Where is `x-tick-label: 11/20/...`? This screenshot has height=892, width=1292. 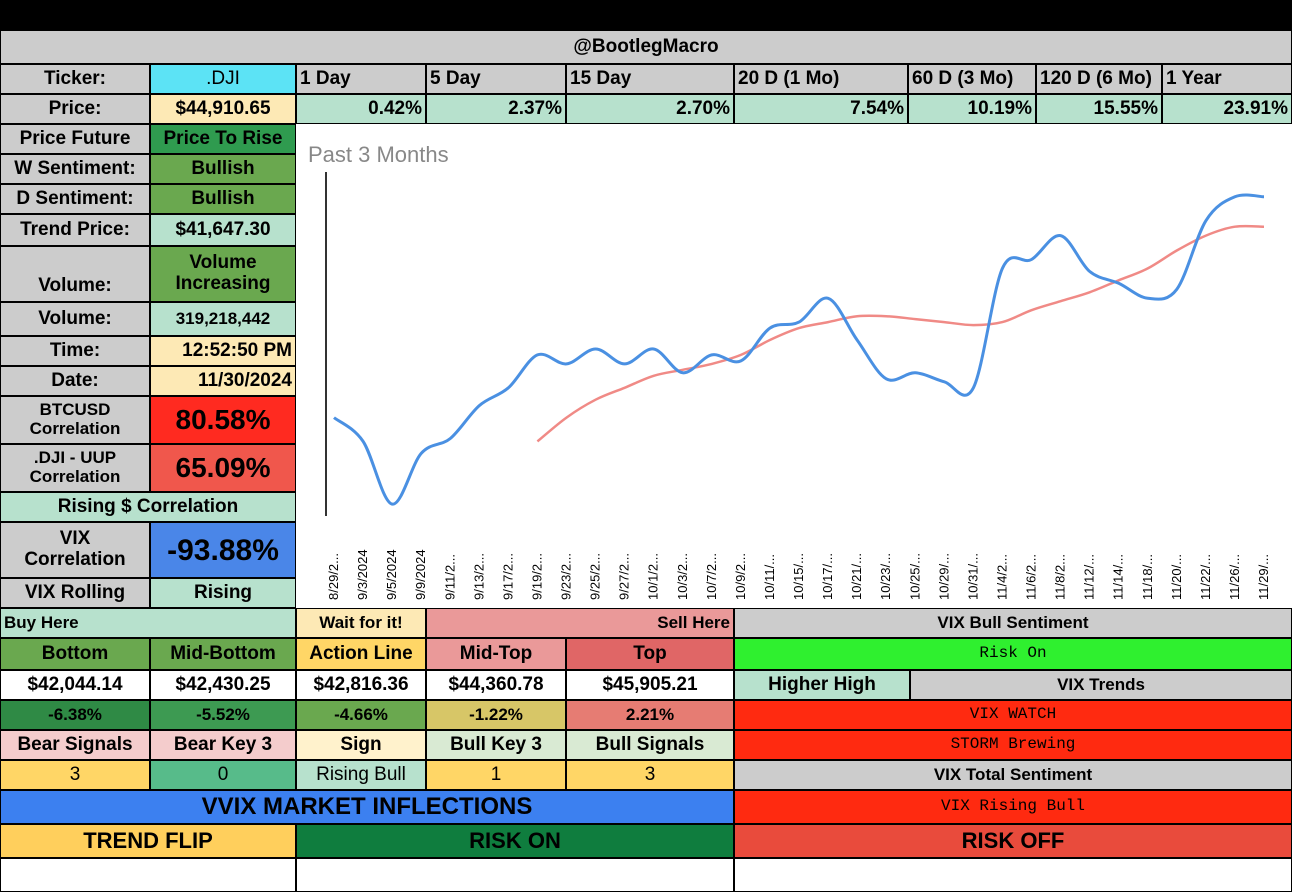 x-tick-label: 11/20/... is located at coordinates (1176, 577).